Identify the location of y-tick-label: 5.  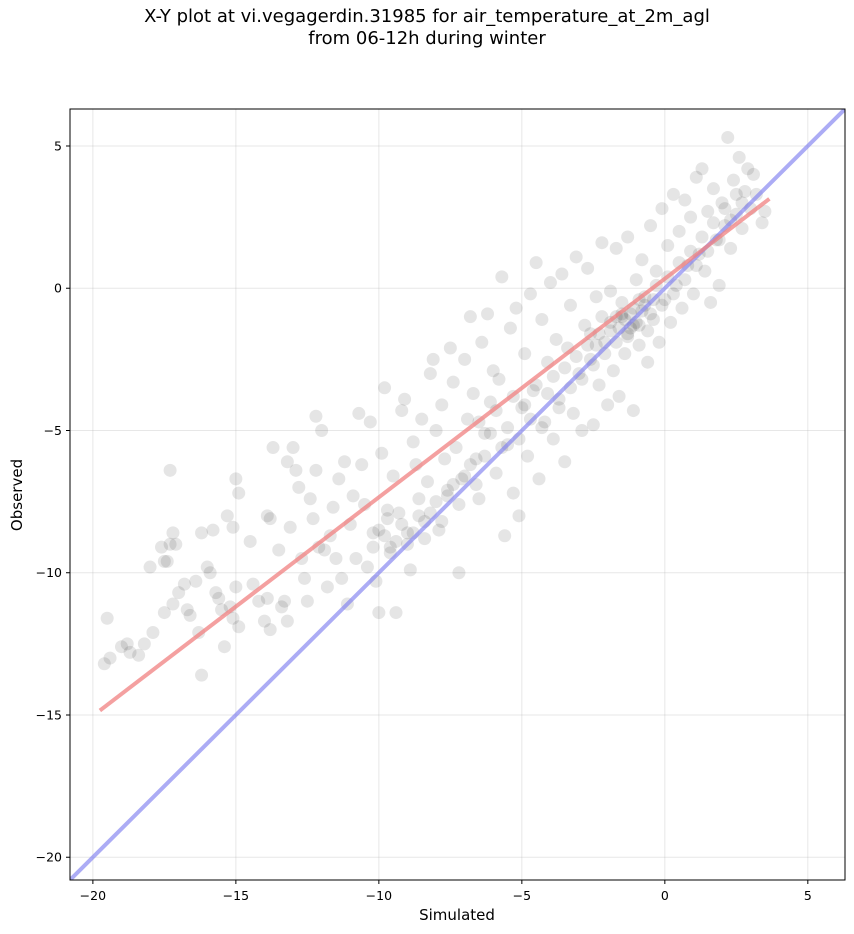
(58, 145).